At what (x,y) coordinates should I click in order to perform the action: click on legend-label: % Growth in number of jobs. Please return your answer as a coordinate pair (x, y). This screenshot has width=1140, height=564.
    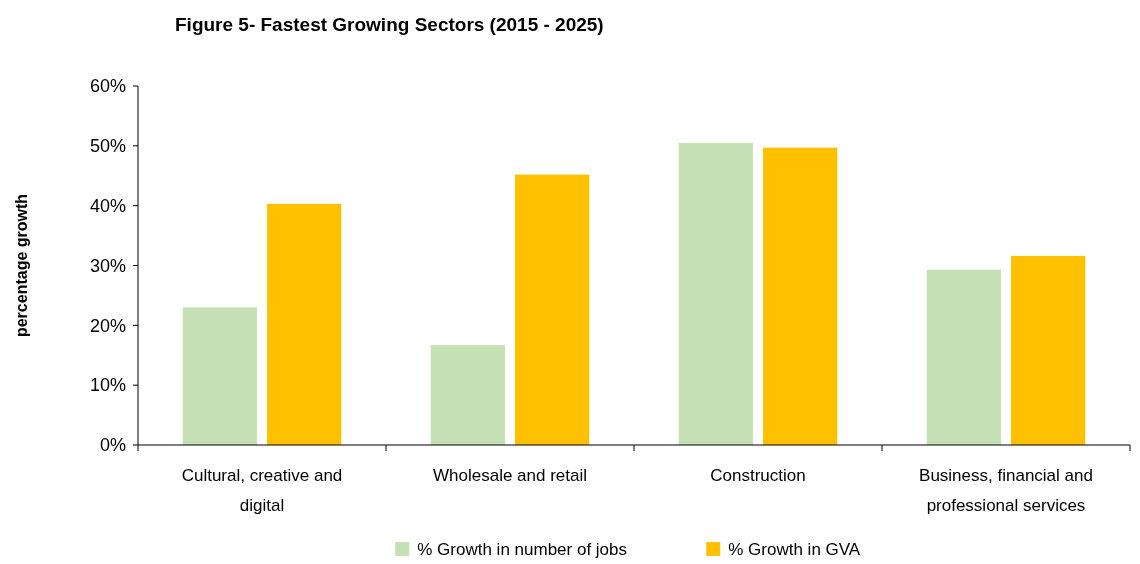
    Looking at the image, I should click on (522, 549).